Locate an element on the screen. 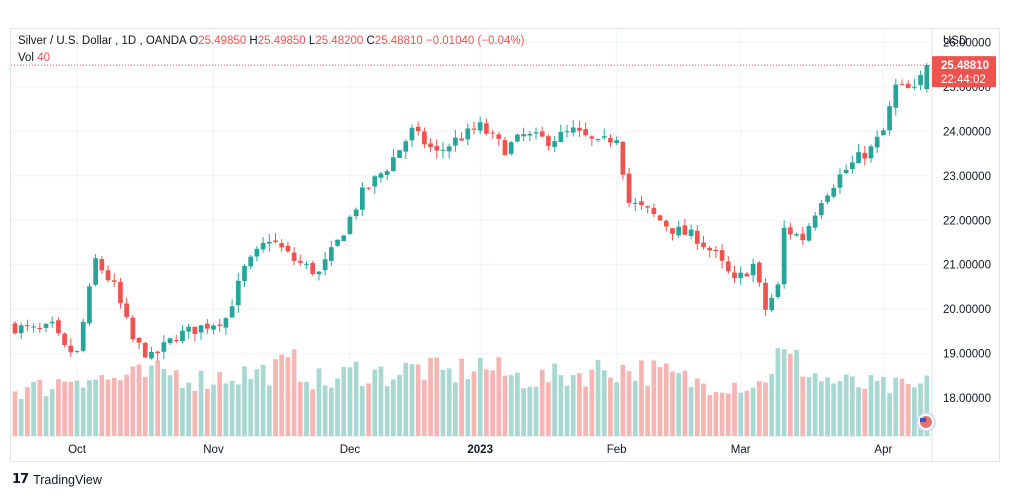 This screenshot has height=498, width=1012. time-tick-label: Dec is located at coordinates (350, 450).